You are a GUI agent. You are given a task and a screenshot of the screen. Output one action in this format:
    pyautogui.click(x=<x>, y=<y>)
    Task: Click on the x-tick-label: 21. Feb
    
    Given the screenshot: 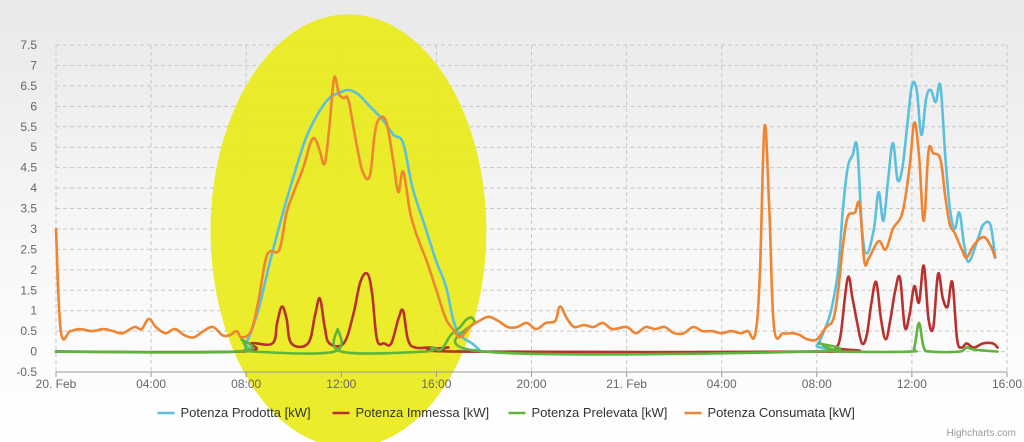 What is the action you would take?
    pyautogui.click(x=626, y=384)
    